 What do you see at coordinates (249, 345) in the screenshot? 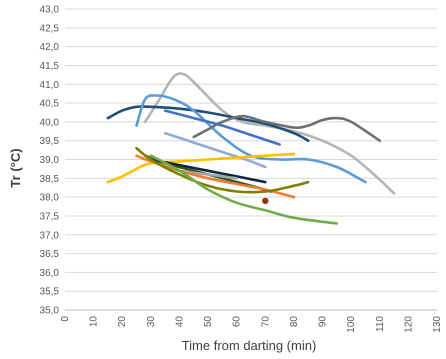
I see `x-axis-title: Time from darting (min)` at bounding box center [249, 345].